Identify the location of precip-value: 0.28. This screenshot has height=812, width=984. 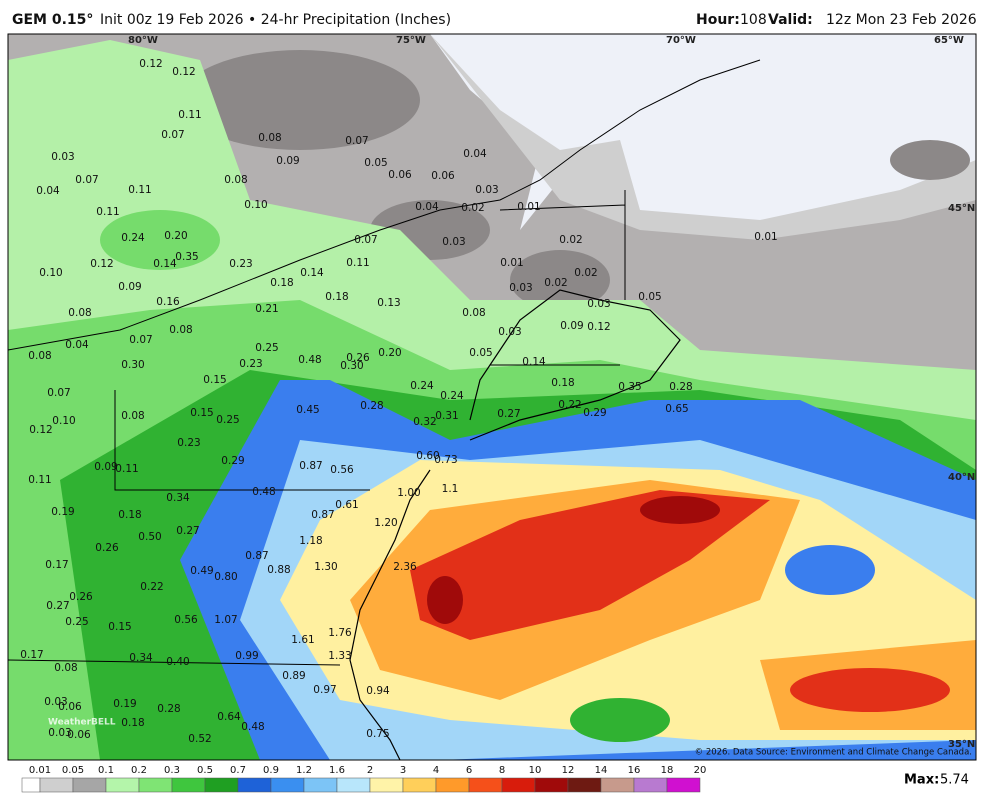
(168, 709).